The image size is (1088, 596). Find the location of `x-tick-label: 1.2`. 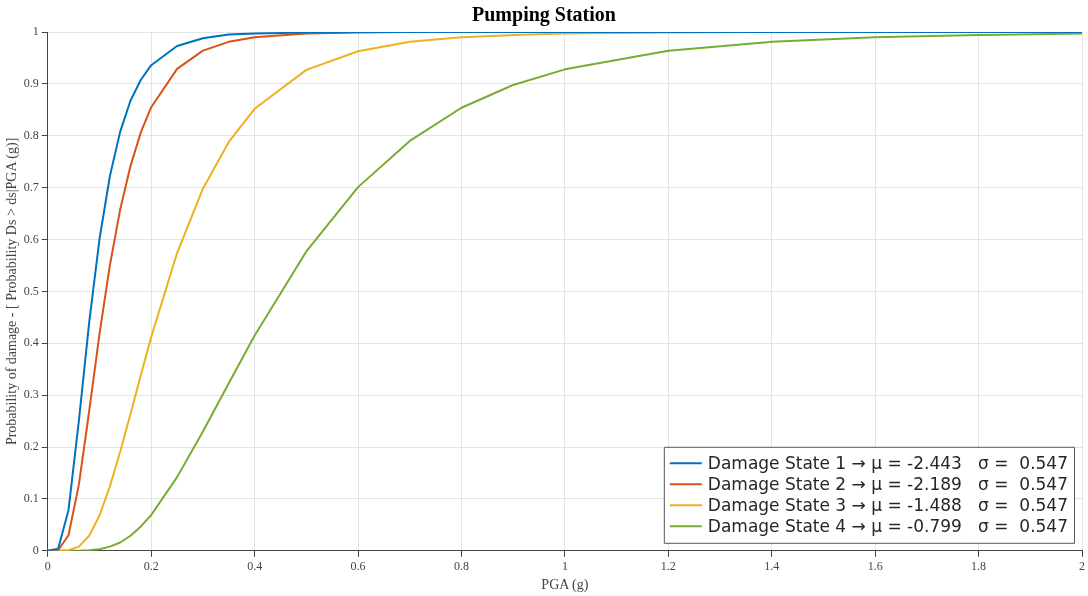

x-tick-label: 1.2 is located at coordinates (668, 566).